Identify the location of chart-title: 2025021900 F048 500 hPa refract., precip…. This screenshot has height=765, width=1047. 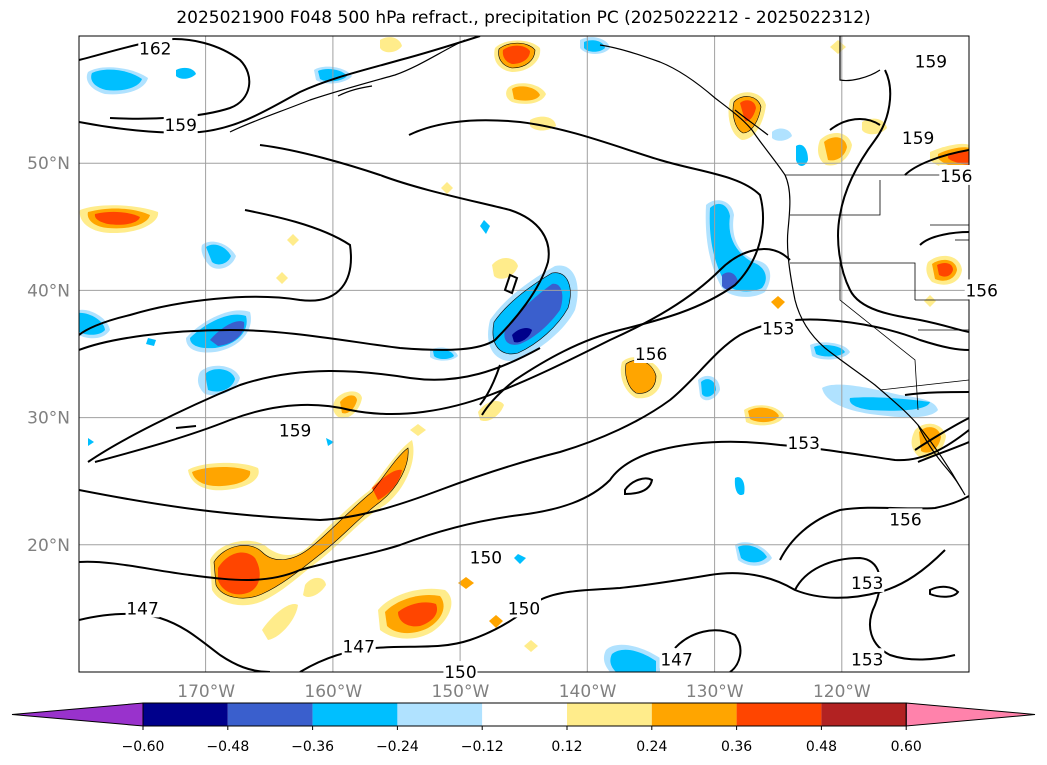
(523, 18).